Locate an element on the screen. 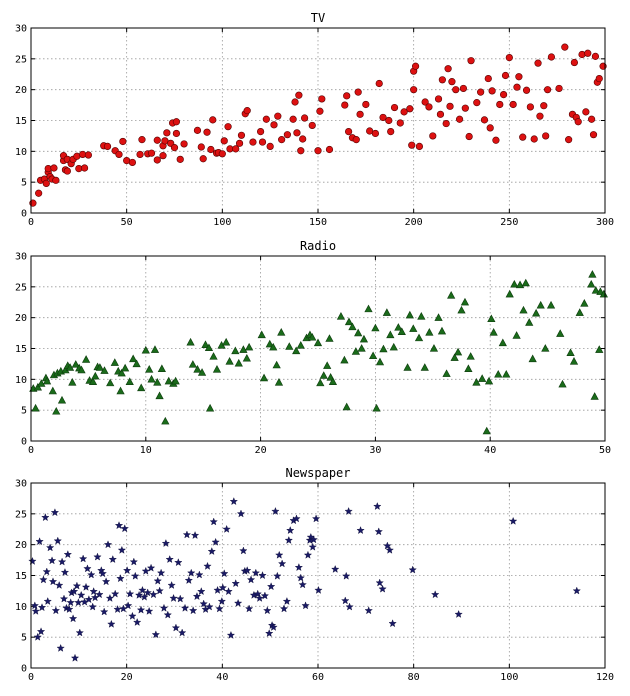  x-tick-label: 300 is located at coordinates (605, 222).